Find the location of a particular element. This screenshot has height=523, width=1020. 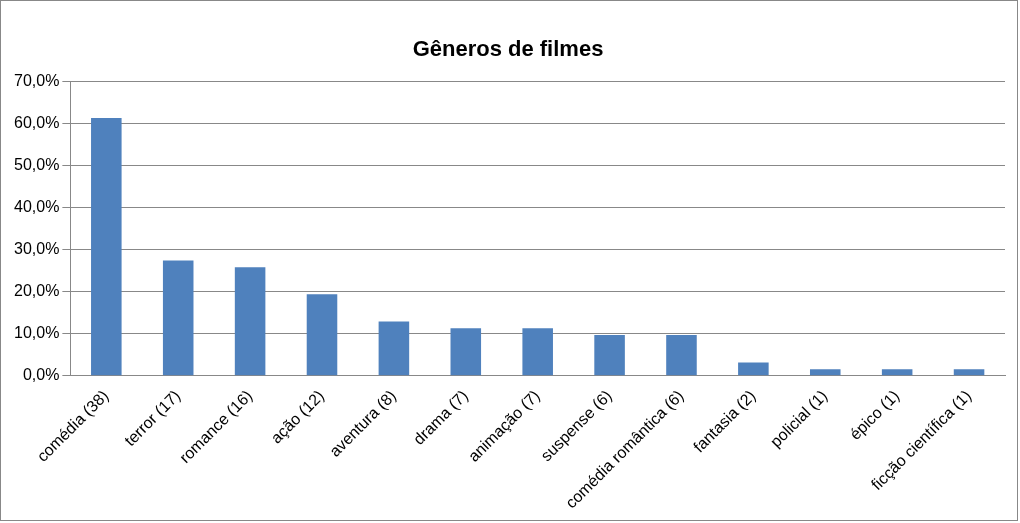

chart-title: Gêneros de filmes is located at coordinates (508, 49).